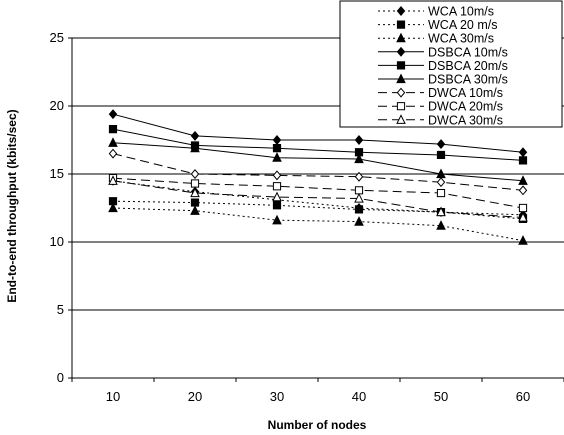  What do you see at coordinates (60, 377) in the screenshot?
I see `y-tick-label: 0` at bounding box center [60, 377].